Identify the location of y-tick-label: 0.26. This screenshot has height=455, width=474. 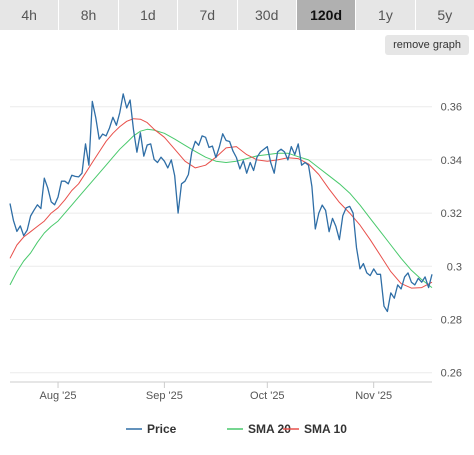
(451, 374).